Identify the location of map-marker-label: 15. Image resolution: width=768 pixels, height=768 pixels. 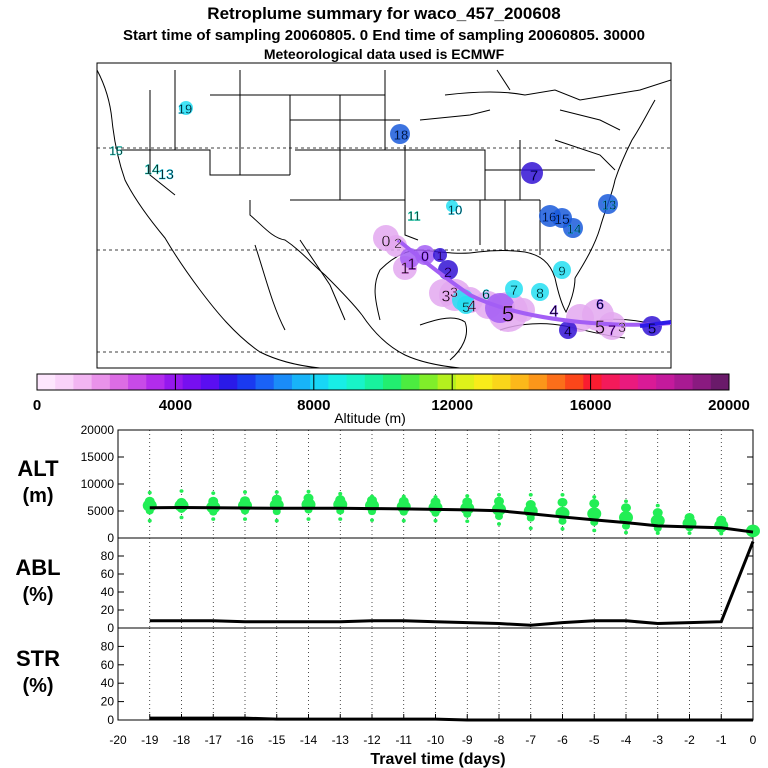
(116, 151).